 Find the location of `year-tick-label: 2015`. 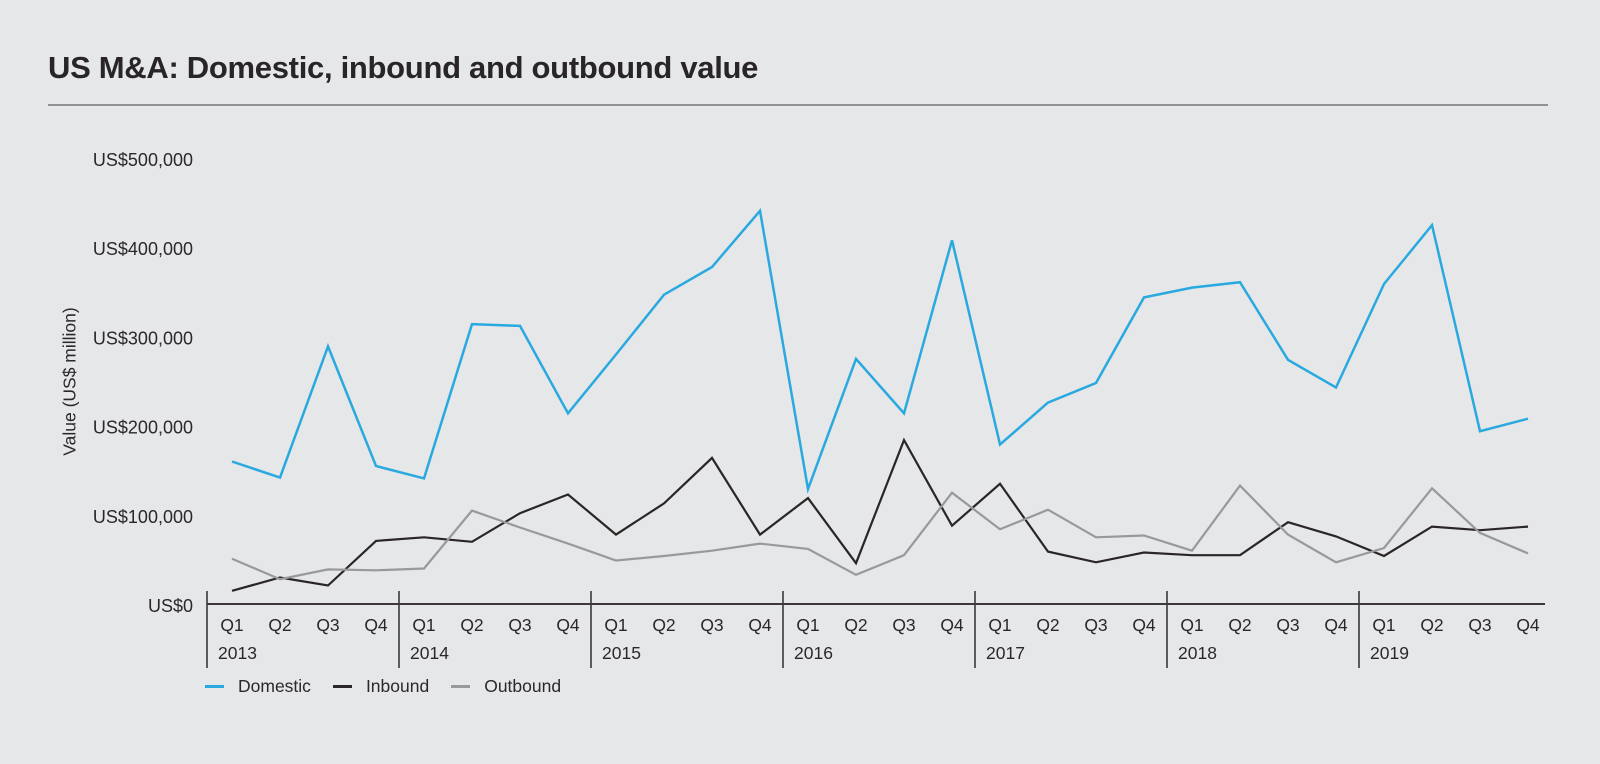

year-tick-label: 2015 is located at coordinates (621, 653).